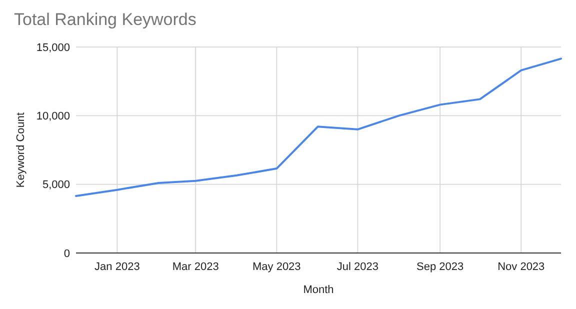  I want to click on x-tick-label: Jan 2023, so click(117, 267).